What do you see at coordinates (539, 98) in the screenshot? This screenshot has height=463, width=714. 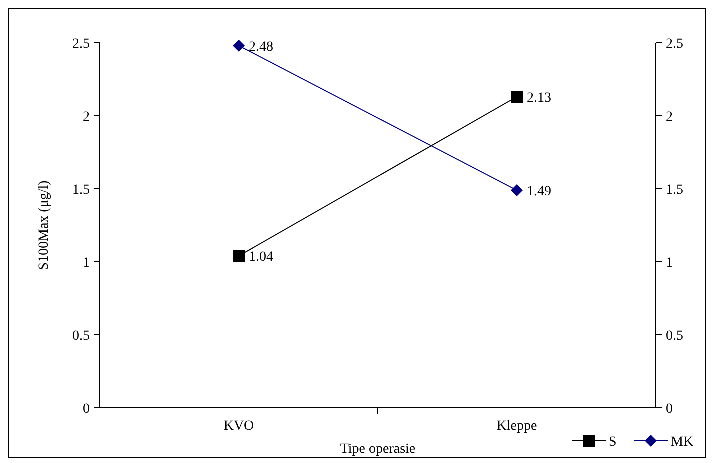 I see `data-label: 2.13` at bounding box center [539, 98].